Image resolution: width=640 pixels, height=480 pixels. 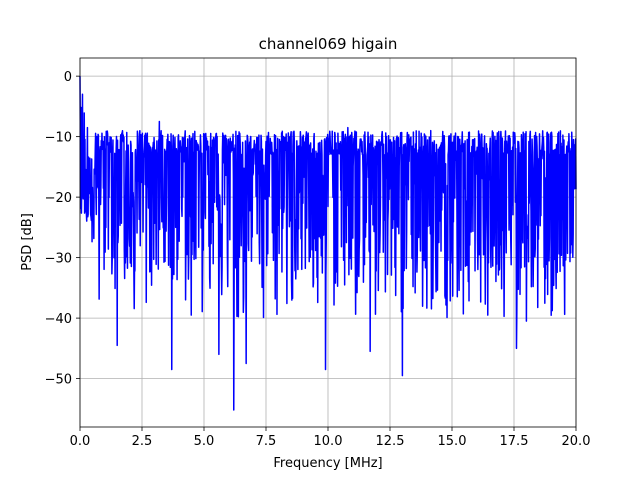 I want to click on y-tick-label: −30, so click(x=58, y=259).